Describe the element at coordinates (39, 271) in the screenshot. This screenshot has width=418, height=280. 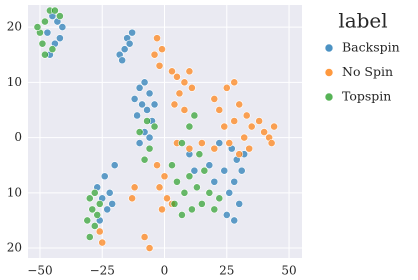
I see `x-tick-label: −50` at that location.